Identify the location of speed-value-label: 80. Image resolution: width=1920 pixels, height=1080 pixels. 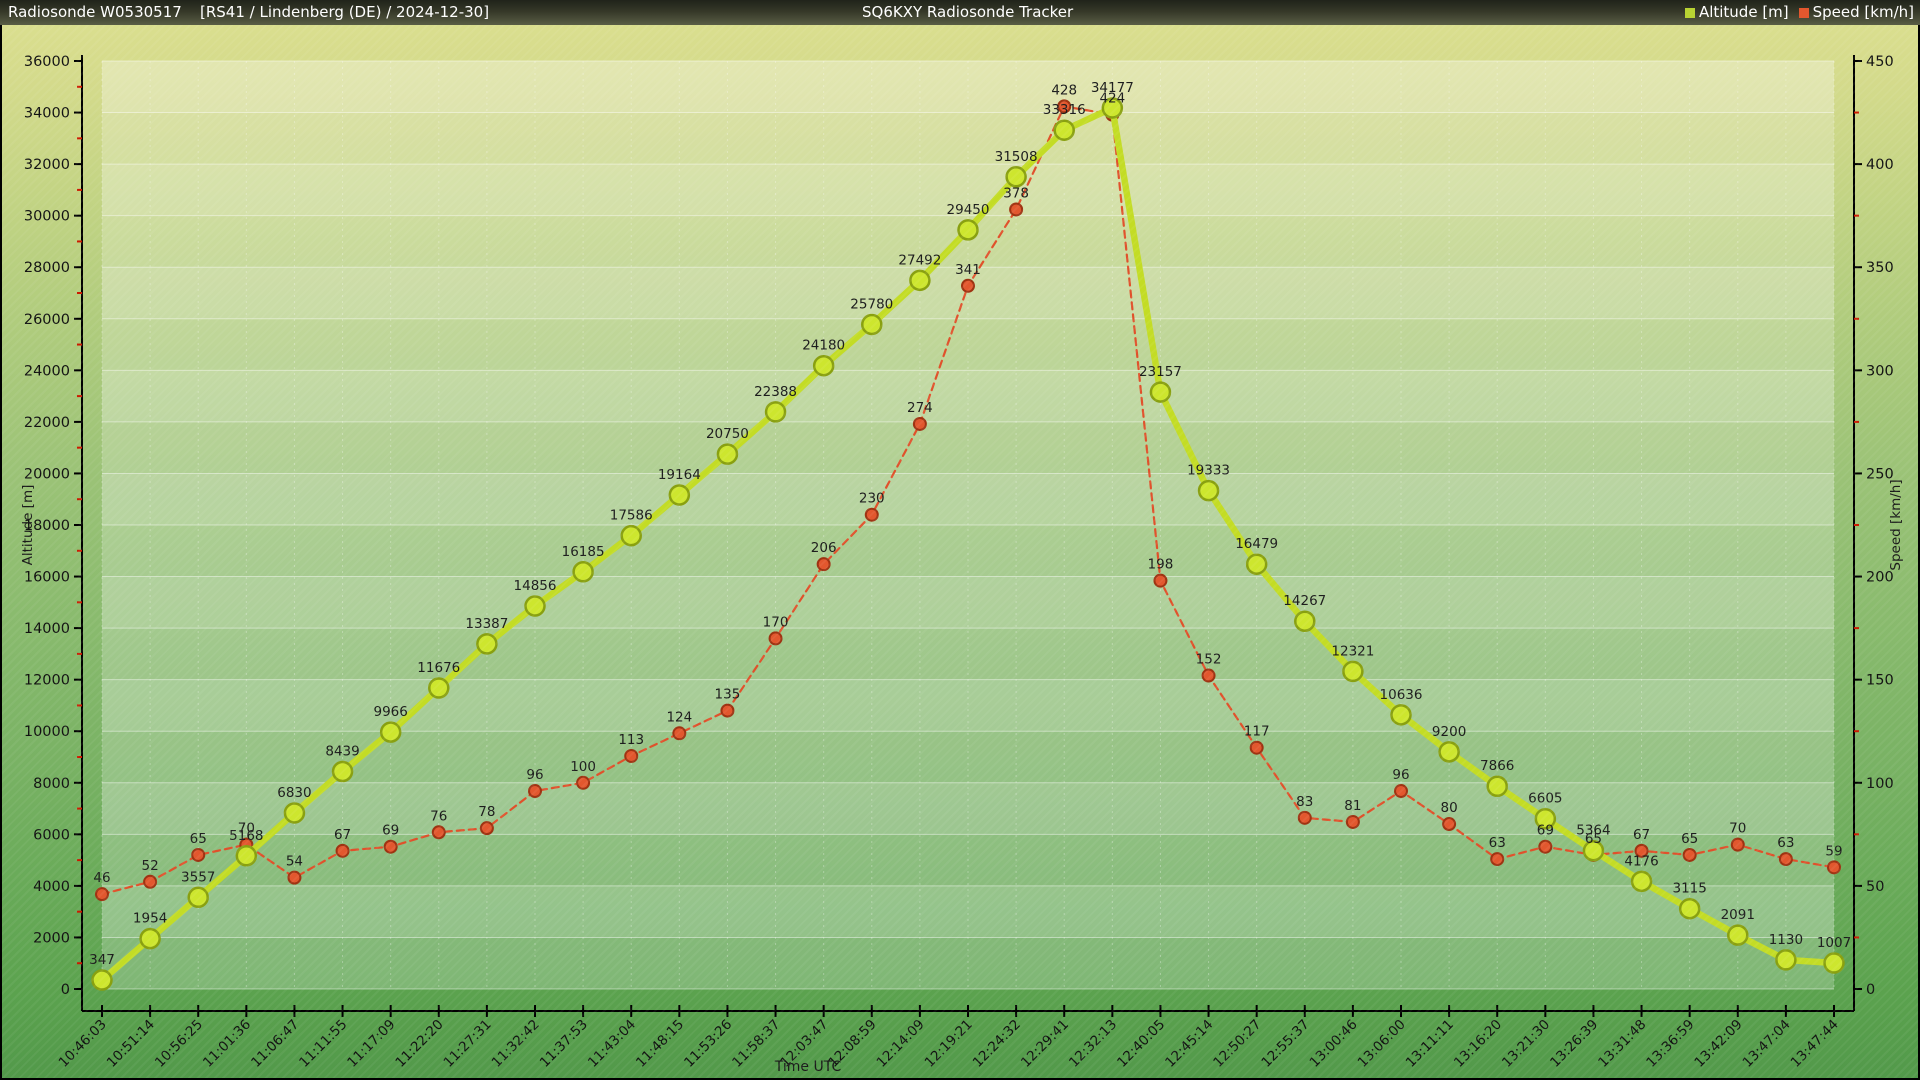
(1449, 808).